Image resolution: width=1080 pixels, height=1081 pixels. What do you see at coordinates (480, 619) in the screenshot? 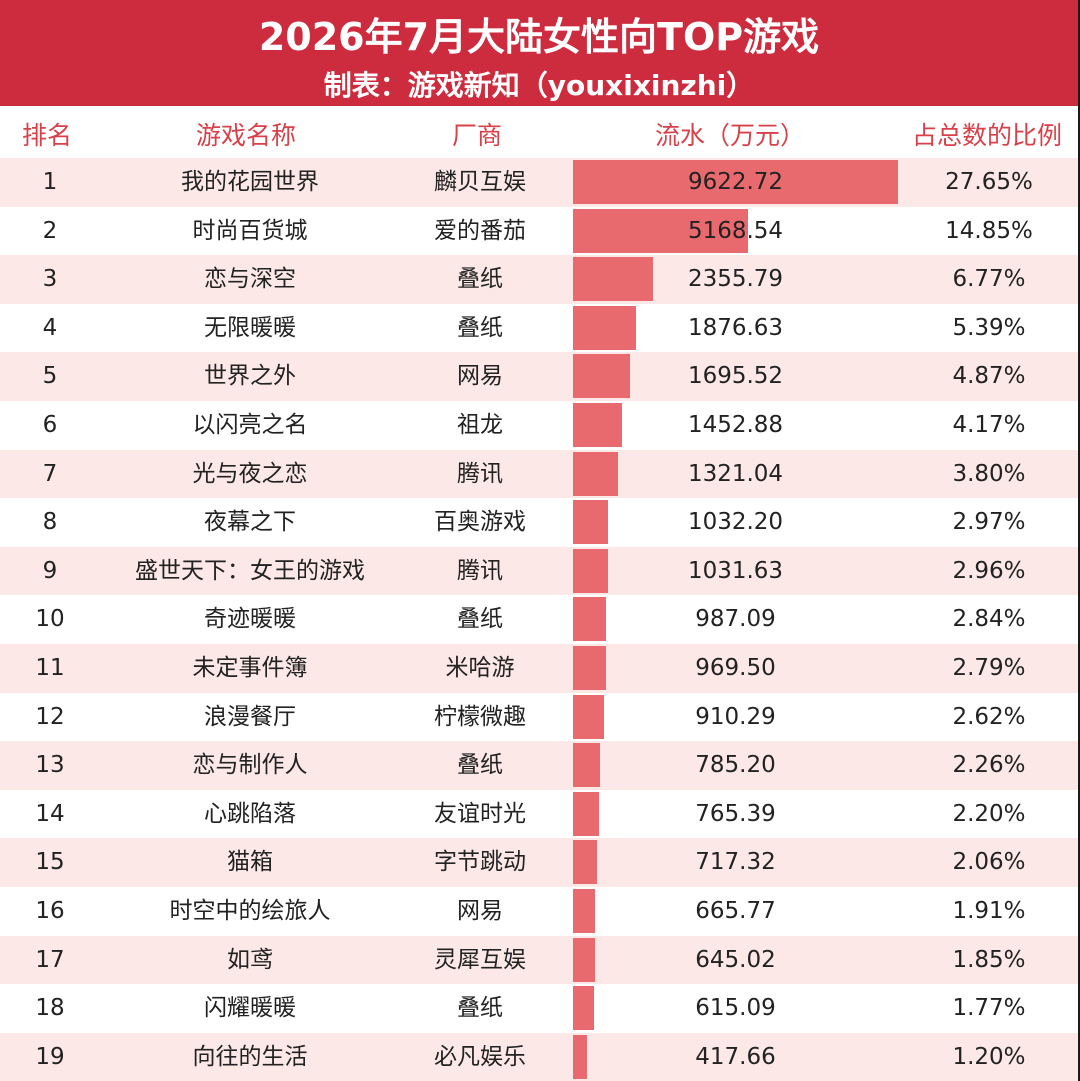
I see `vendor-cell: 叠纸` at bounding box center [480, 619].